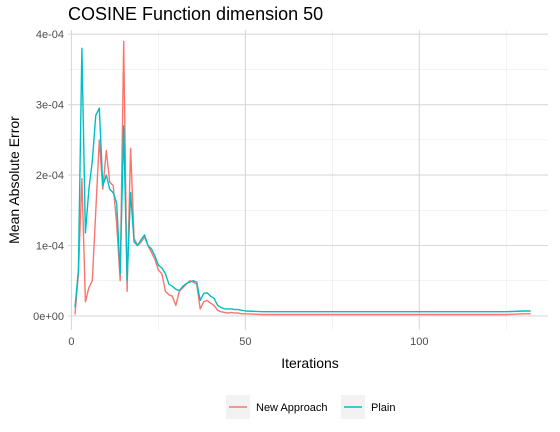 Image resolution: width=560 pixels, height=432 pixels. I want to click on legend: New Approach Plain, so click(310, 407).